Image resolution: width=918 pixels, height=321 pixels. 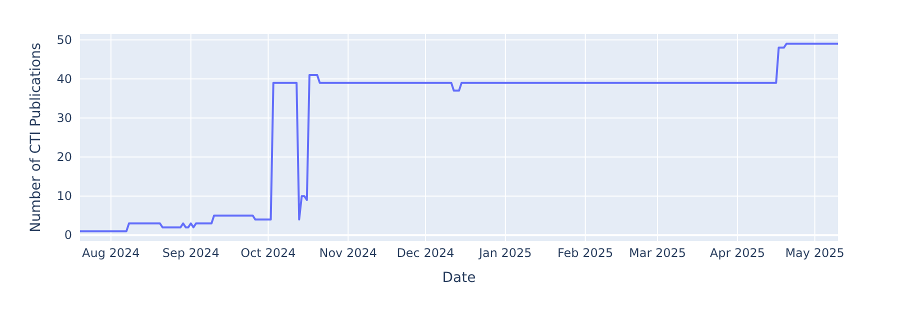 I want to click on y-tick-label: 40, so click(x=64, y=79).